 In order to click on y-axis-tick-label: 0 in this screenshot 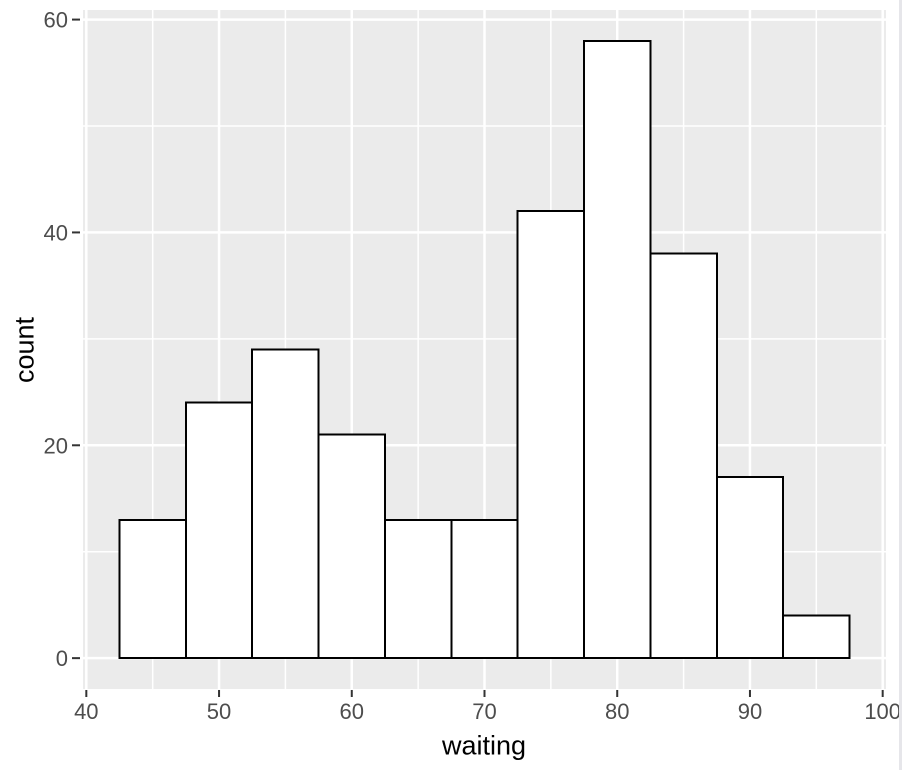, I will do `click(62, 658)`.